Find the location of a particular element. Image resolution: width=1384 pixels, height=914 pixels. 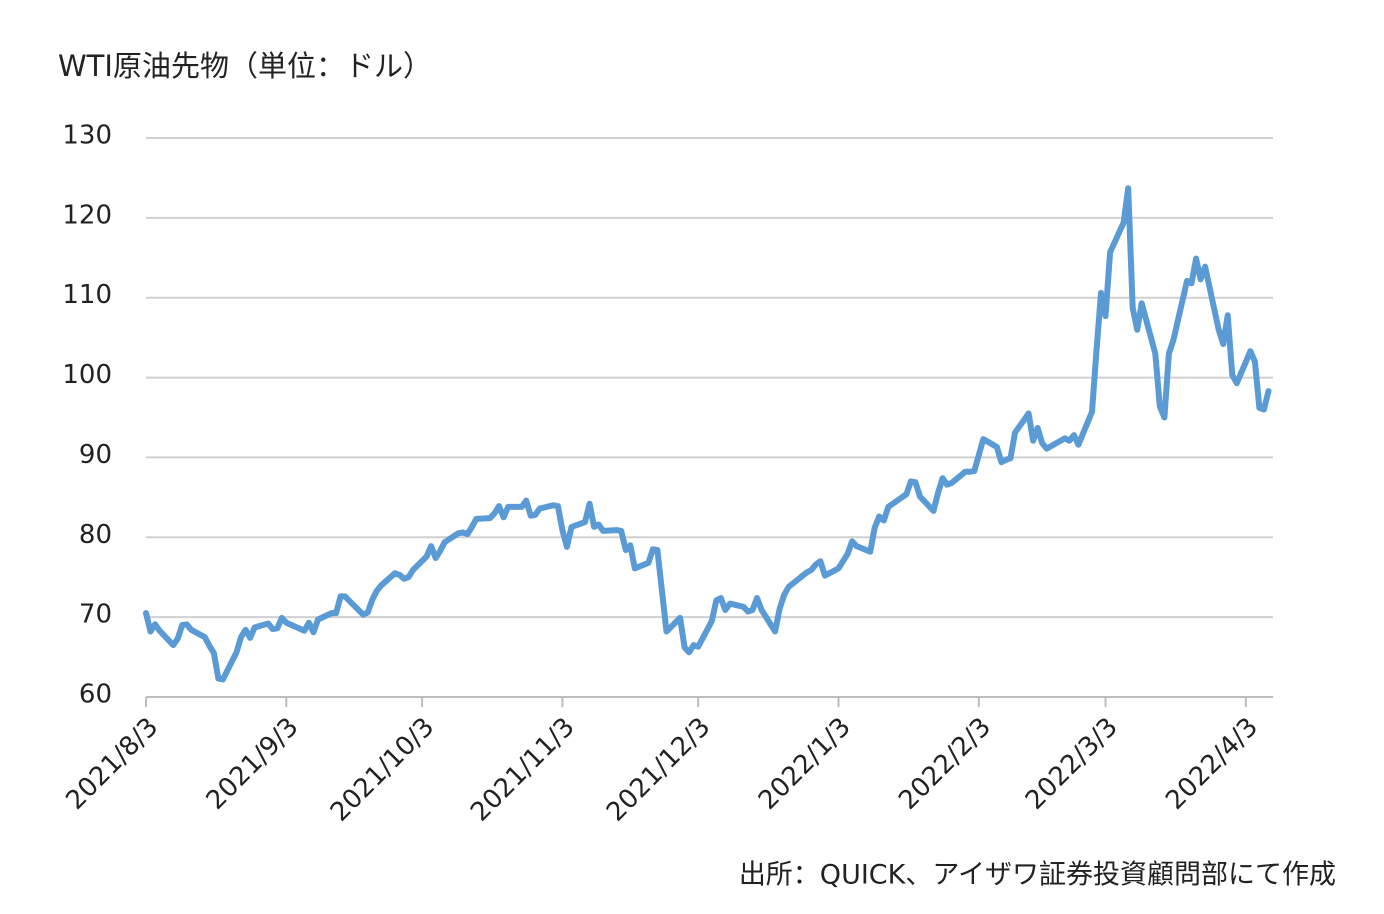

x-tick-label: 2021/11/3 is located at coordinates (522, 769).